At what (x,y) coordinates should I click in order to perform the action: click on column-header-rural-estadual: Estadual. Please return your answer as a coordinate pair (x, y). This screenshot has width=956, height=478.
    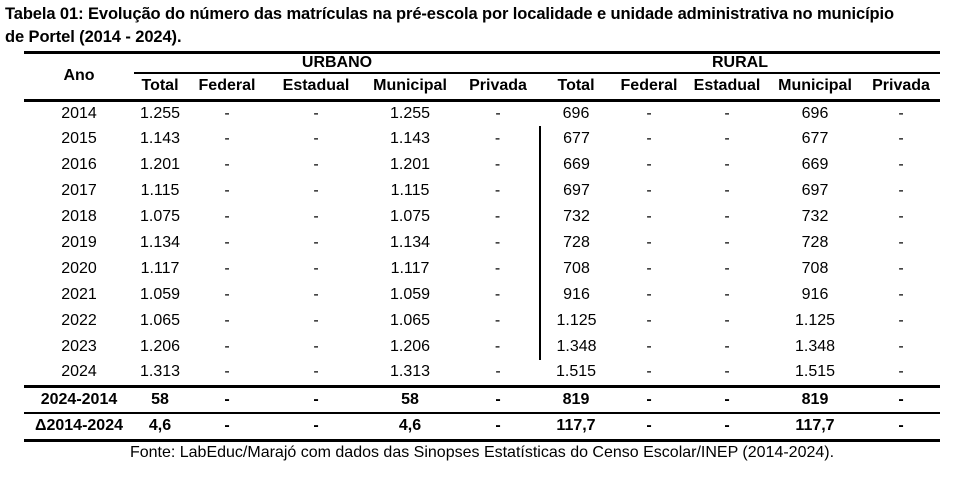
    Looking at the image, I should click on (727, 87).